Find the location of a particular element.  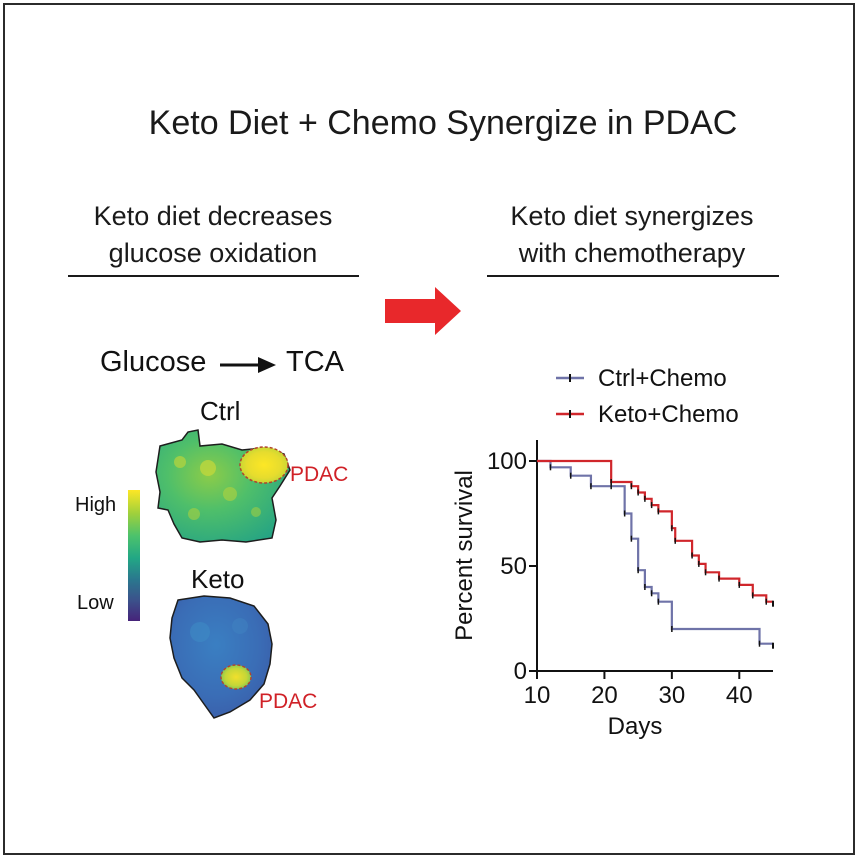

left-heading-line1: Keto diet decreases is located at coordinates (213, 216).